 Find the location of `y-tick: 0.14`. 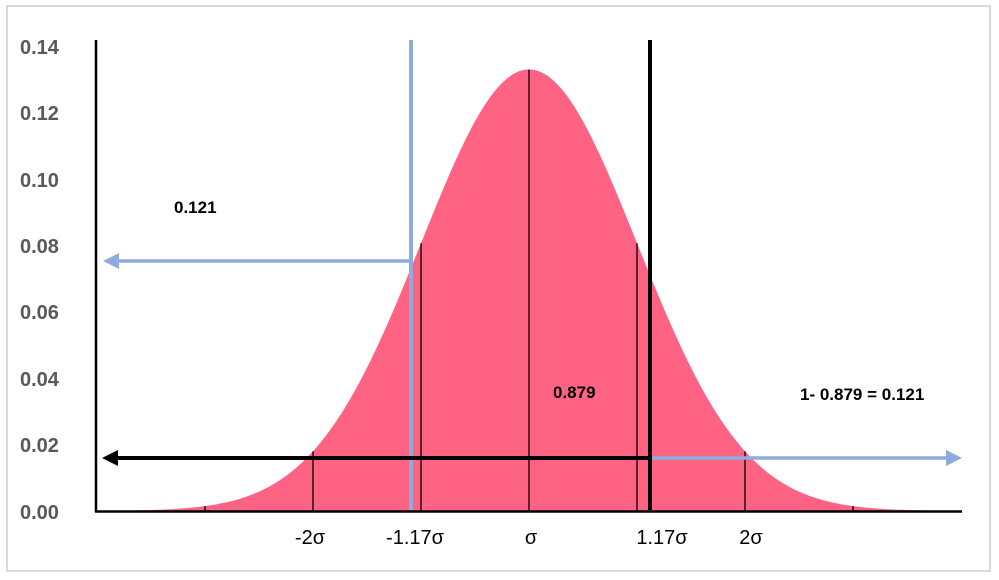

y-tick: 0.14 is located at coordinates (40, 48).